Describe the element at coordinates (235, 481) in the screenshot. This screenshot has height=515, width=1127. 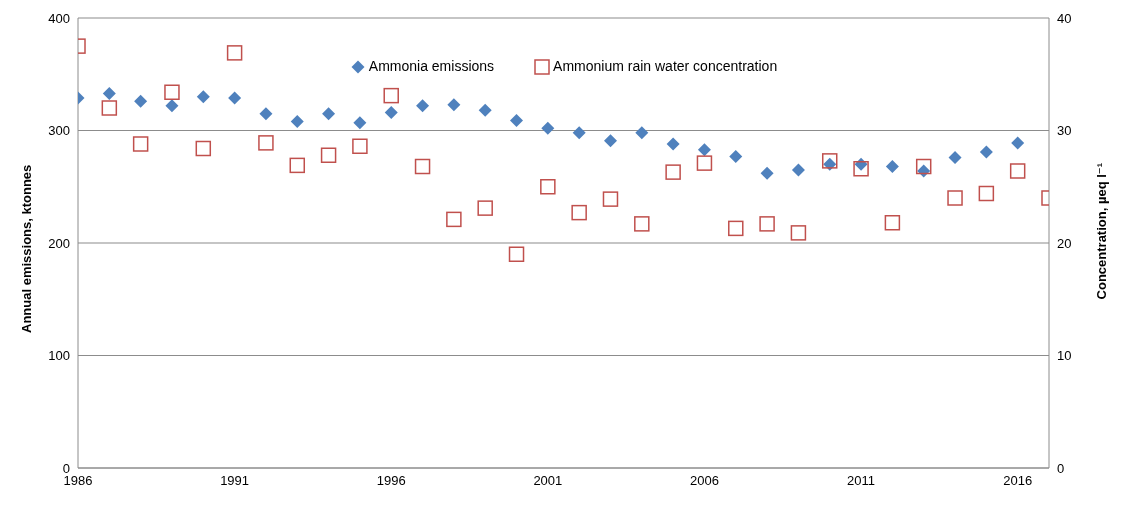
I see `x-tick-label: 1991` at that location.